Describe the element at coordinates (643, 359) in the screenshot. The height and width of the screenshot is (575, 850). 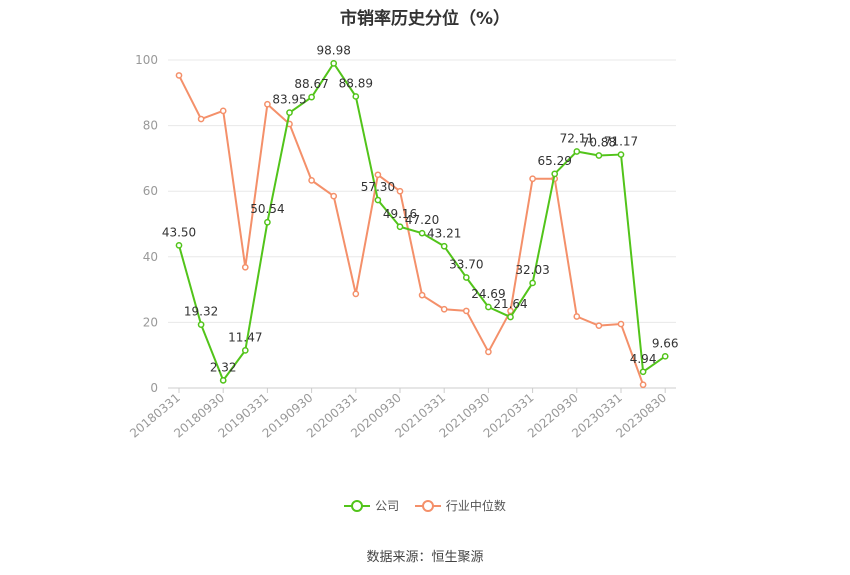
I see `data-label-company: 4.94` at that location.